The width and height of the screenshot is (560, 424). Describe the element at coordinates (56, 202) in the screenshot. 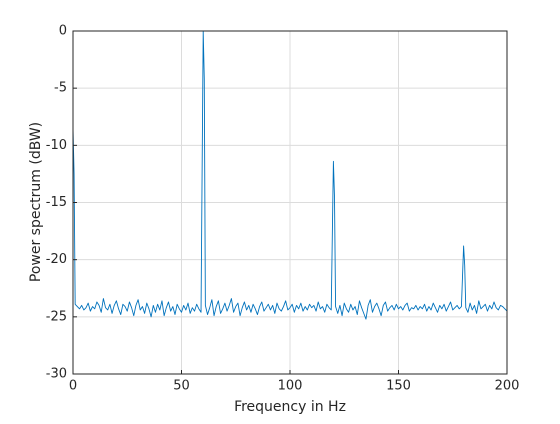

I see `y-tick-label: -15` at that location.